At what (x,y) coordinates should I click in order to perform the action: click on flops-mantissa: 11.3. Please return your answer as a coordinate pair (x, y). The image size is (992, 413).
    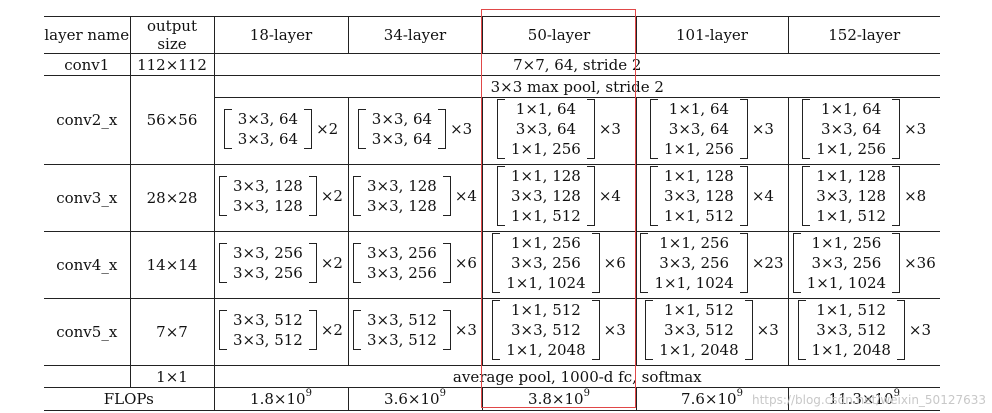
    Looking at the image, I should click on (845, 399).